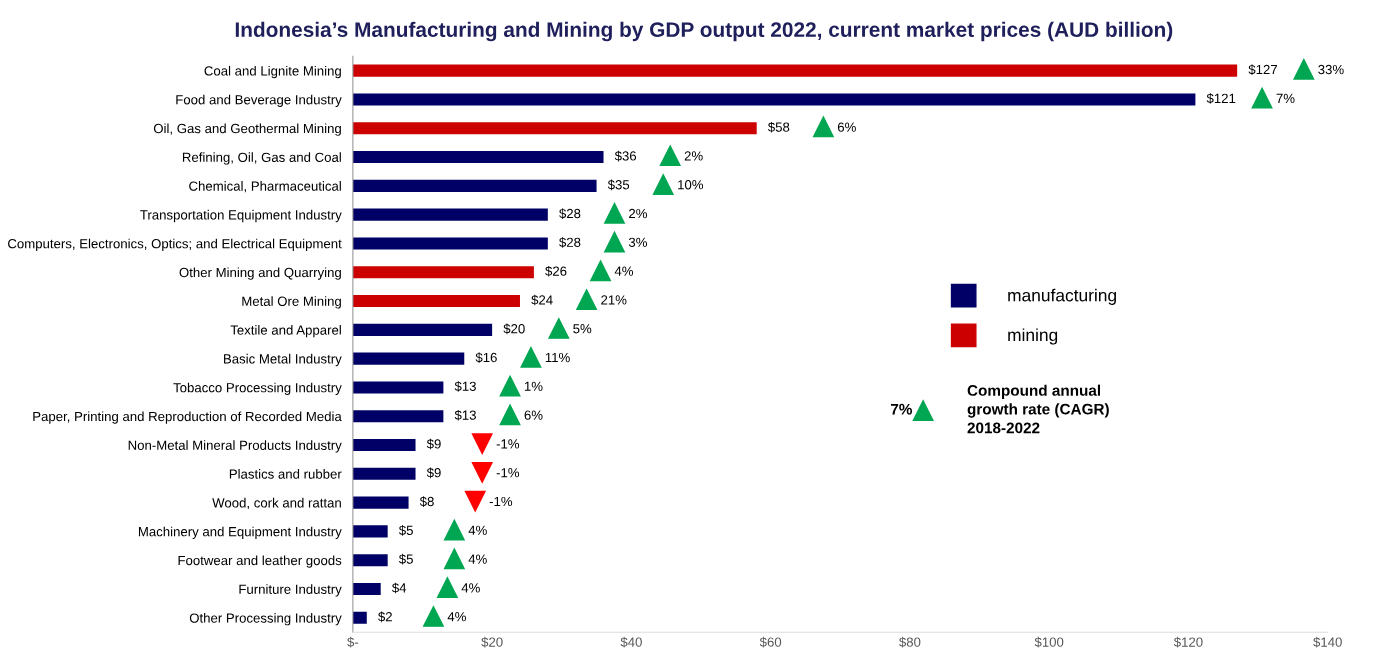 This screenshot has width=1373, height=662. I want to click on y-tick-label: Coal and Lignite Mining, so click(272, 72).